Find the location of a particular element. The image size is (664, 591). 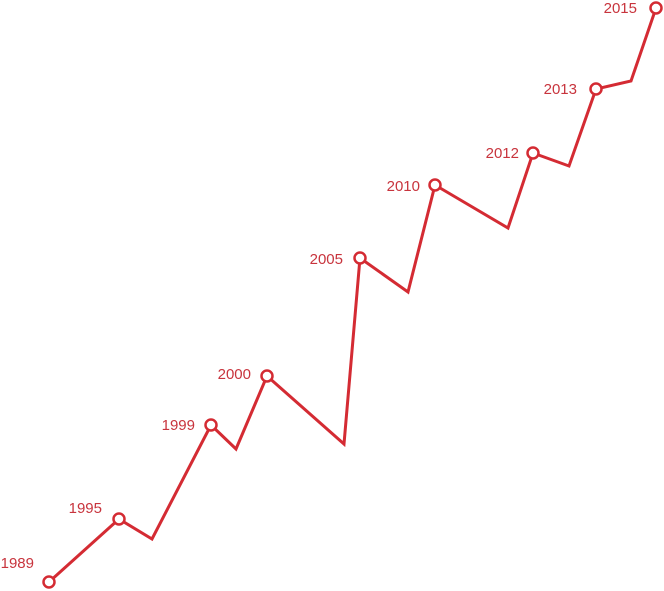

milestone-marker-2013 is located at coordinates (596, 89).